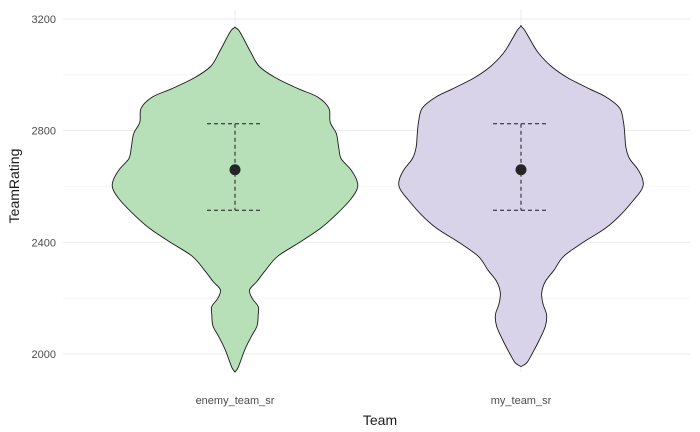 Image resolution: width=700 pixels, height=432 pixels. Describe the element at coordinates (14, 186) in the screenshot. I see `y-axis-title: TeamRating` at that location.